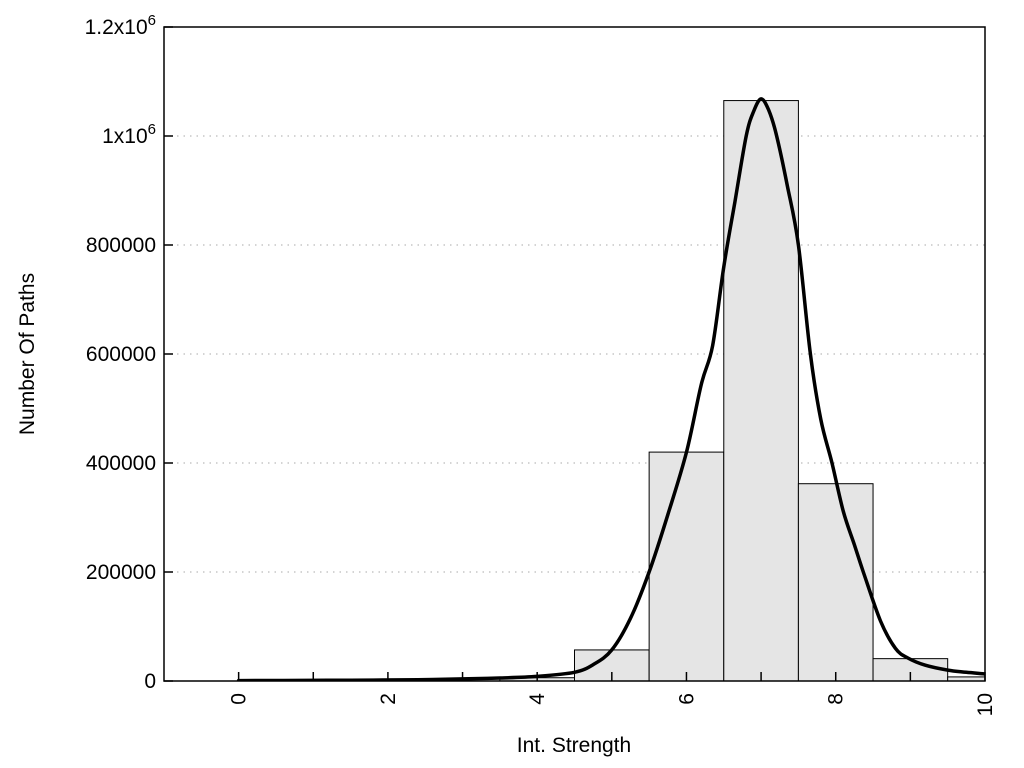 The image size is (1024, 768). What do you see at coordinates (836, 699) in the screenshot?
I see `x-tick-label: 8` at bounding box center [836, 699].